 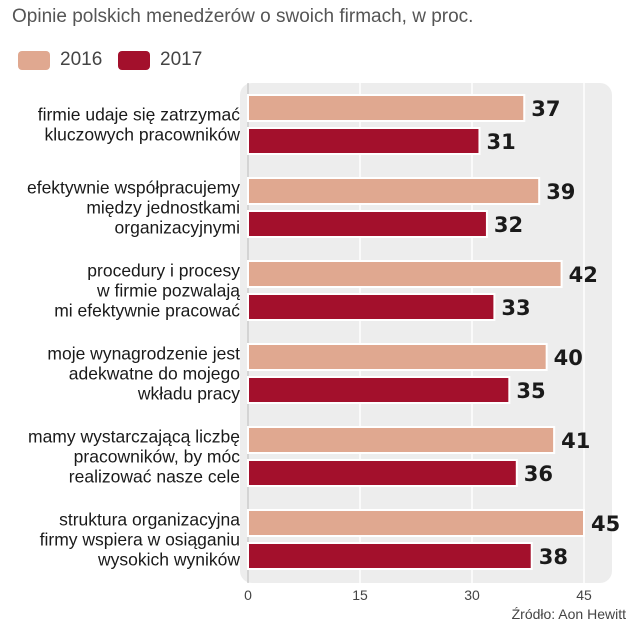 I want to click on x-tick-label-45: 45, so click(x=584, y=595).